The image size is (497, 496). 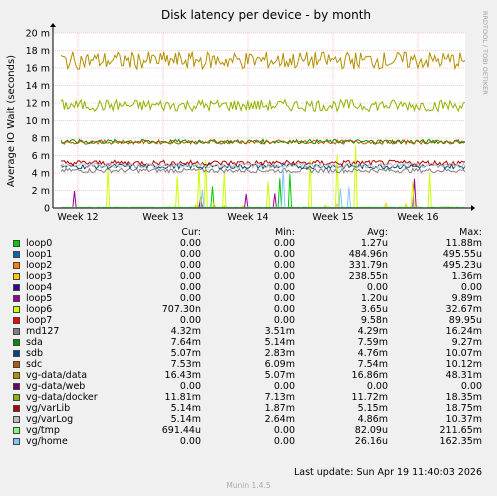 What do you see at coordinates (39, 243) in the screenshot?
I see `legend-name: loop0` at bounding box center [39, 243].